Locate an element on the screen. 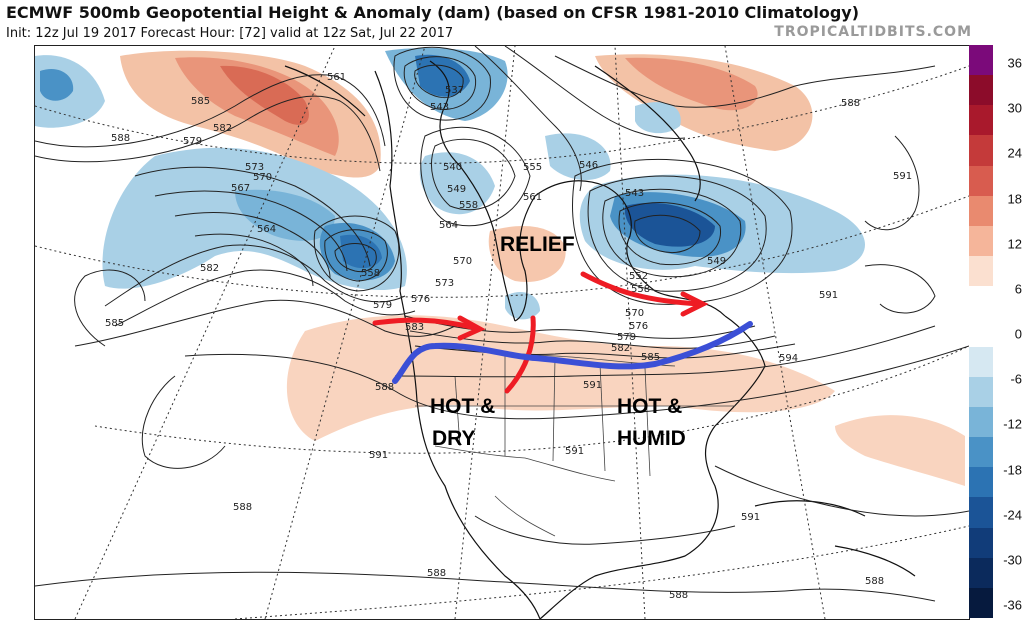  colorbar-tick: 24 is located at coordinates (1014, 153).